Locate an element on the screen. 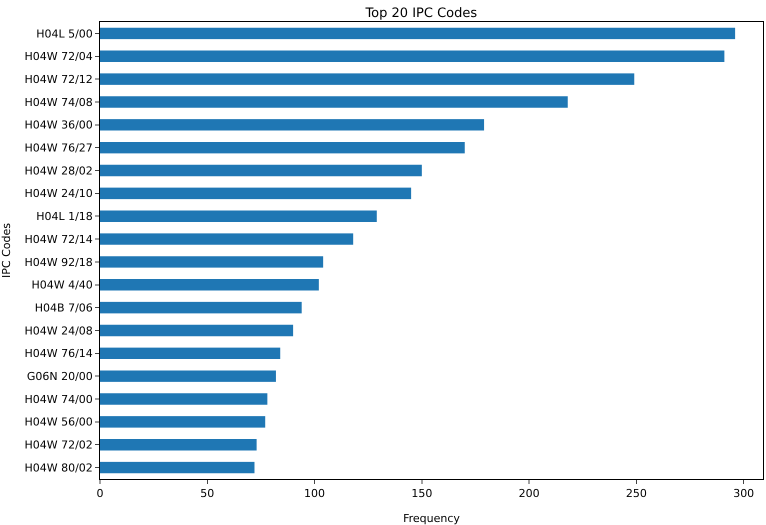 Image resolution: width=766 pixels, height=525 pixels. y-tick-label: H04W 92/18 is located at coordinates (58, 262).